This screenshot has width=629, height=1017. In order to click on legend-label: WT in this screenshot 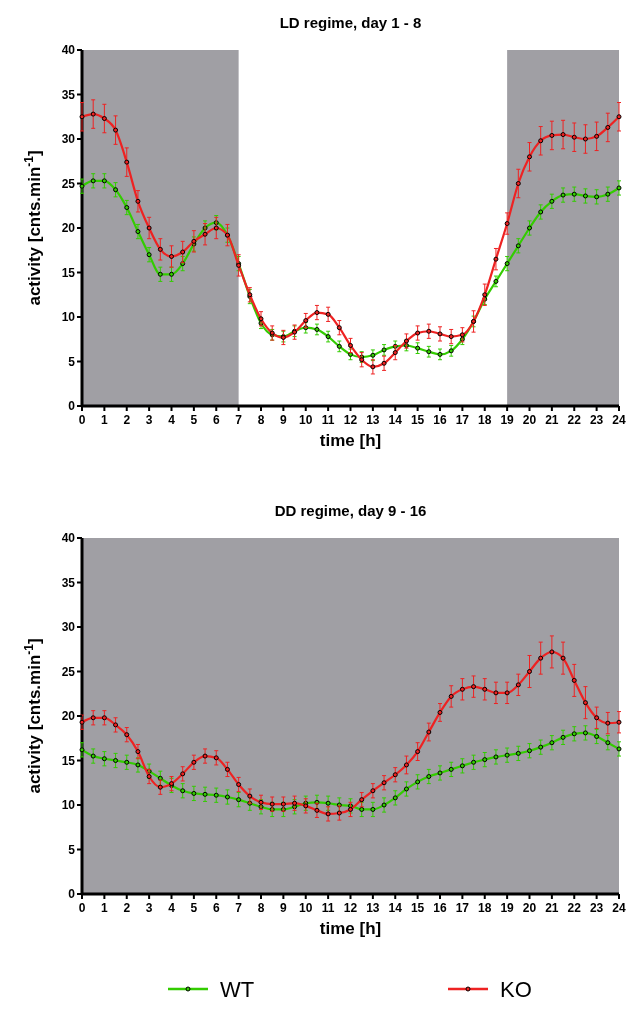, I will do `click(237, 989)`.